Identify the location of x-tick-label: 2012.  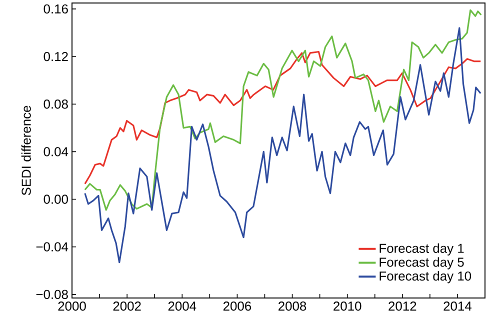
(402, 306).